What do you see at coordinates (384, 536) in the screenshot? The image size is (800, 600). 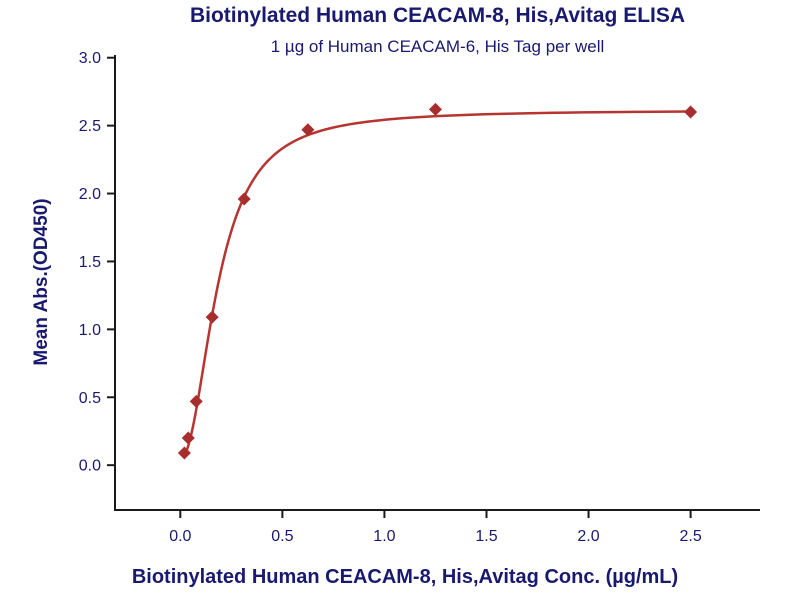 I see `x-tick-label: 1.0` at bounding box center [384, 536].